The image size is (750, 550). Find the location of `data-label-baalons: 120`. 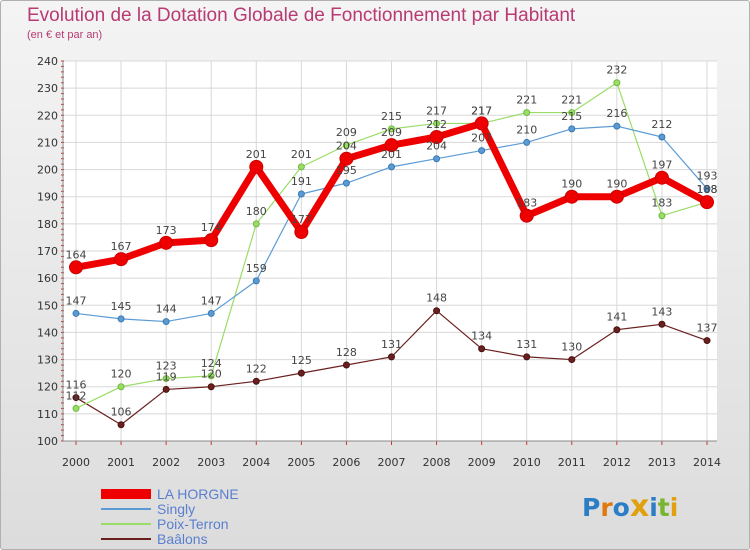

data-label-baalons: 120 is located at coordinates (211, 374).